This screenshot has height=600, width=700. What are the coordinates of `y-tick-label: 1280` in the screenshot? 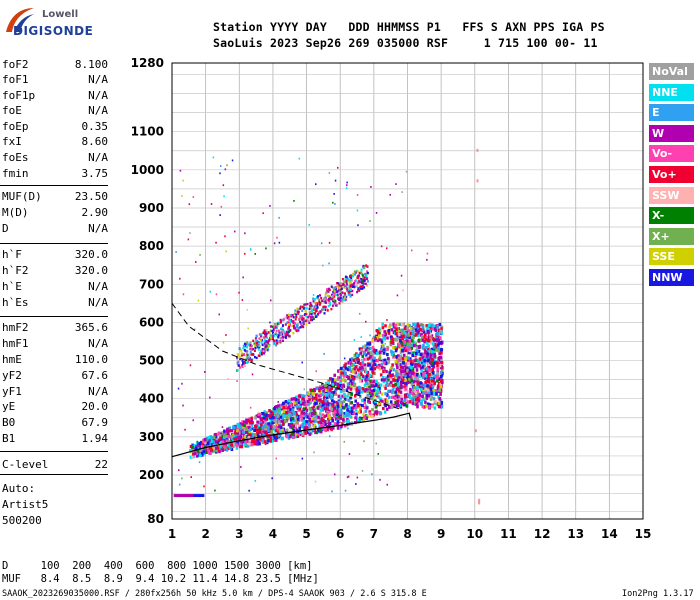 It's located at (147, 63).